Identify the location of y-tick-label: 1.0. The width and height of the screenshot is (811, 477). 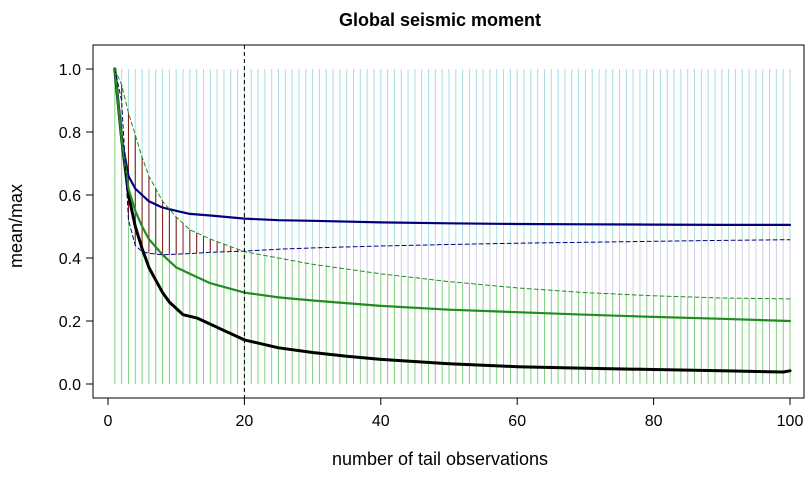
(70, 70).